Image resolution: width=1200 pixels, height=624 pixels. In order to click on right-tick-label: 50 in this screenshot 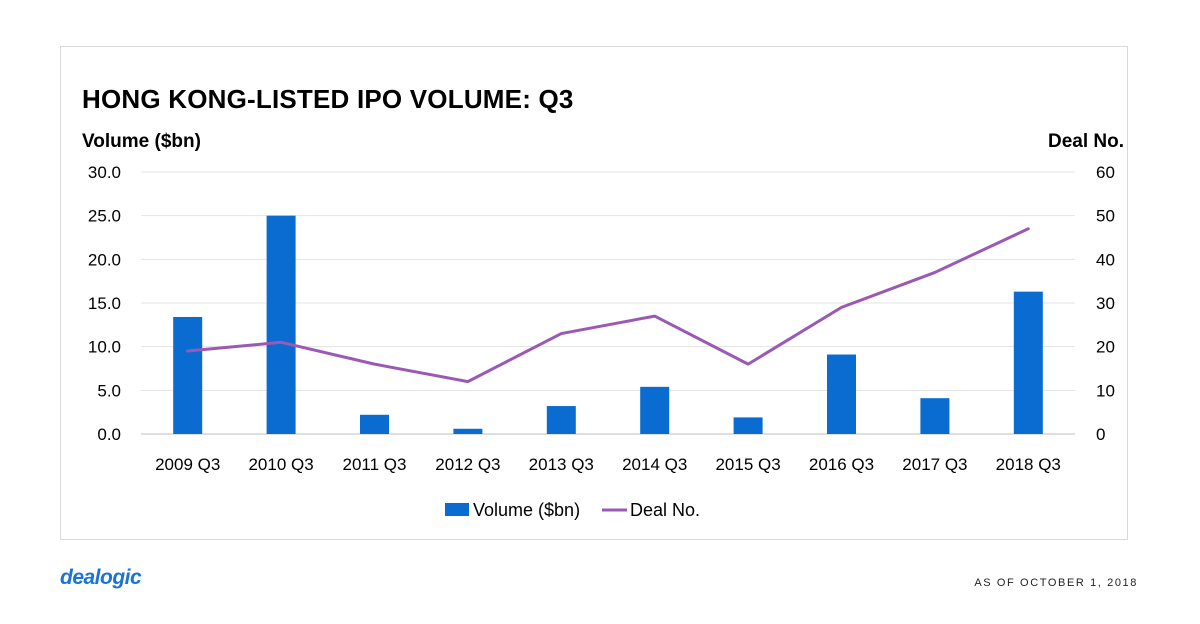, I will do `click(1105, 216)`.